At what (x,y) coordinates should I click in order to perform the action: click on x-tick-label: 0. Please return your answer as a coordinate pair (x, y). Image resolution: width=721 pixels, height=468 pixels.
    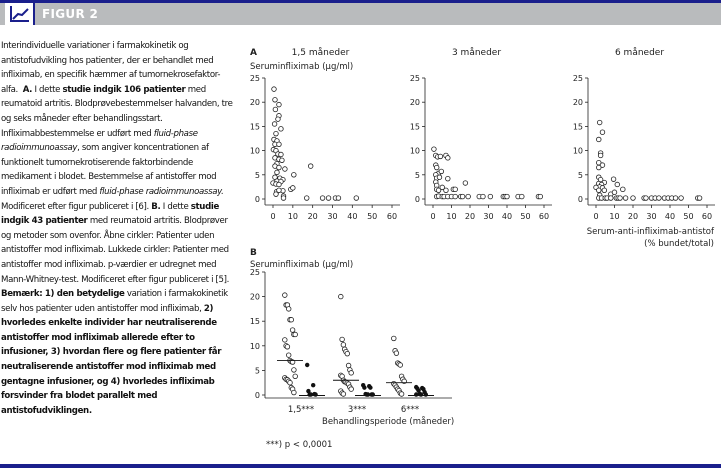
    Looking at the image, I should click on (595, 216).